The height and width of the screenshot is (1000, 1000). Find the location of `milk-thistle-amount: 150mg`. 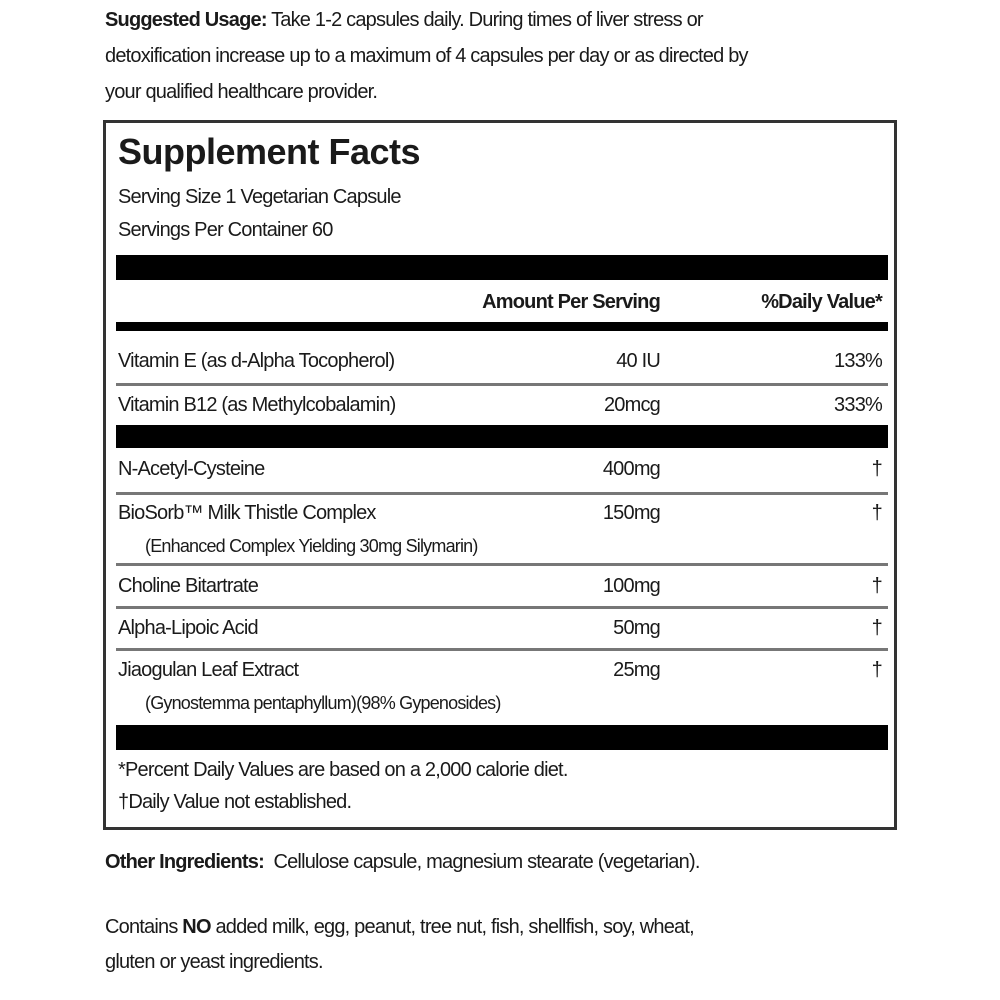

milk-thistle-amount: 150mg is located at coordinates (631, 513).